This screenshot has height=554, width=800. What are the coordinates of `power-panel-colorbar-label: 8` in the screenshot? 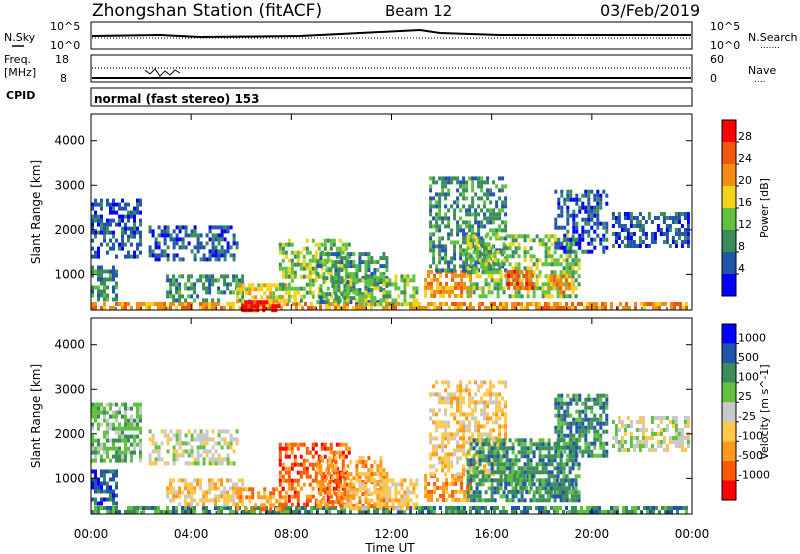 It's located at (741, 246).